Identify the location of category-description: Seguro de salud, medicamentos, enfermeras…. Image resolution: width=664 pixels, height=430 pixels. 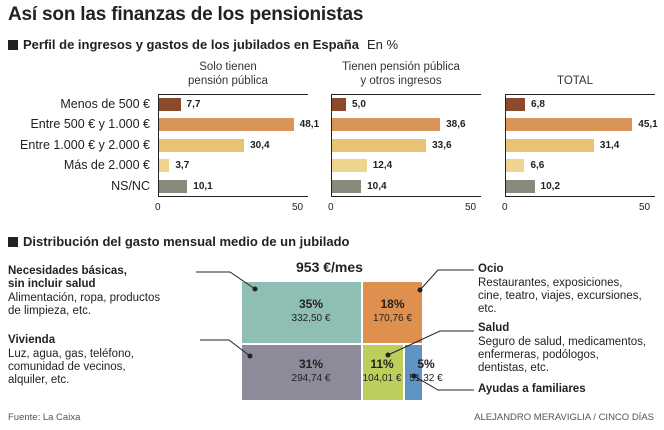
(562, 355).